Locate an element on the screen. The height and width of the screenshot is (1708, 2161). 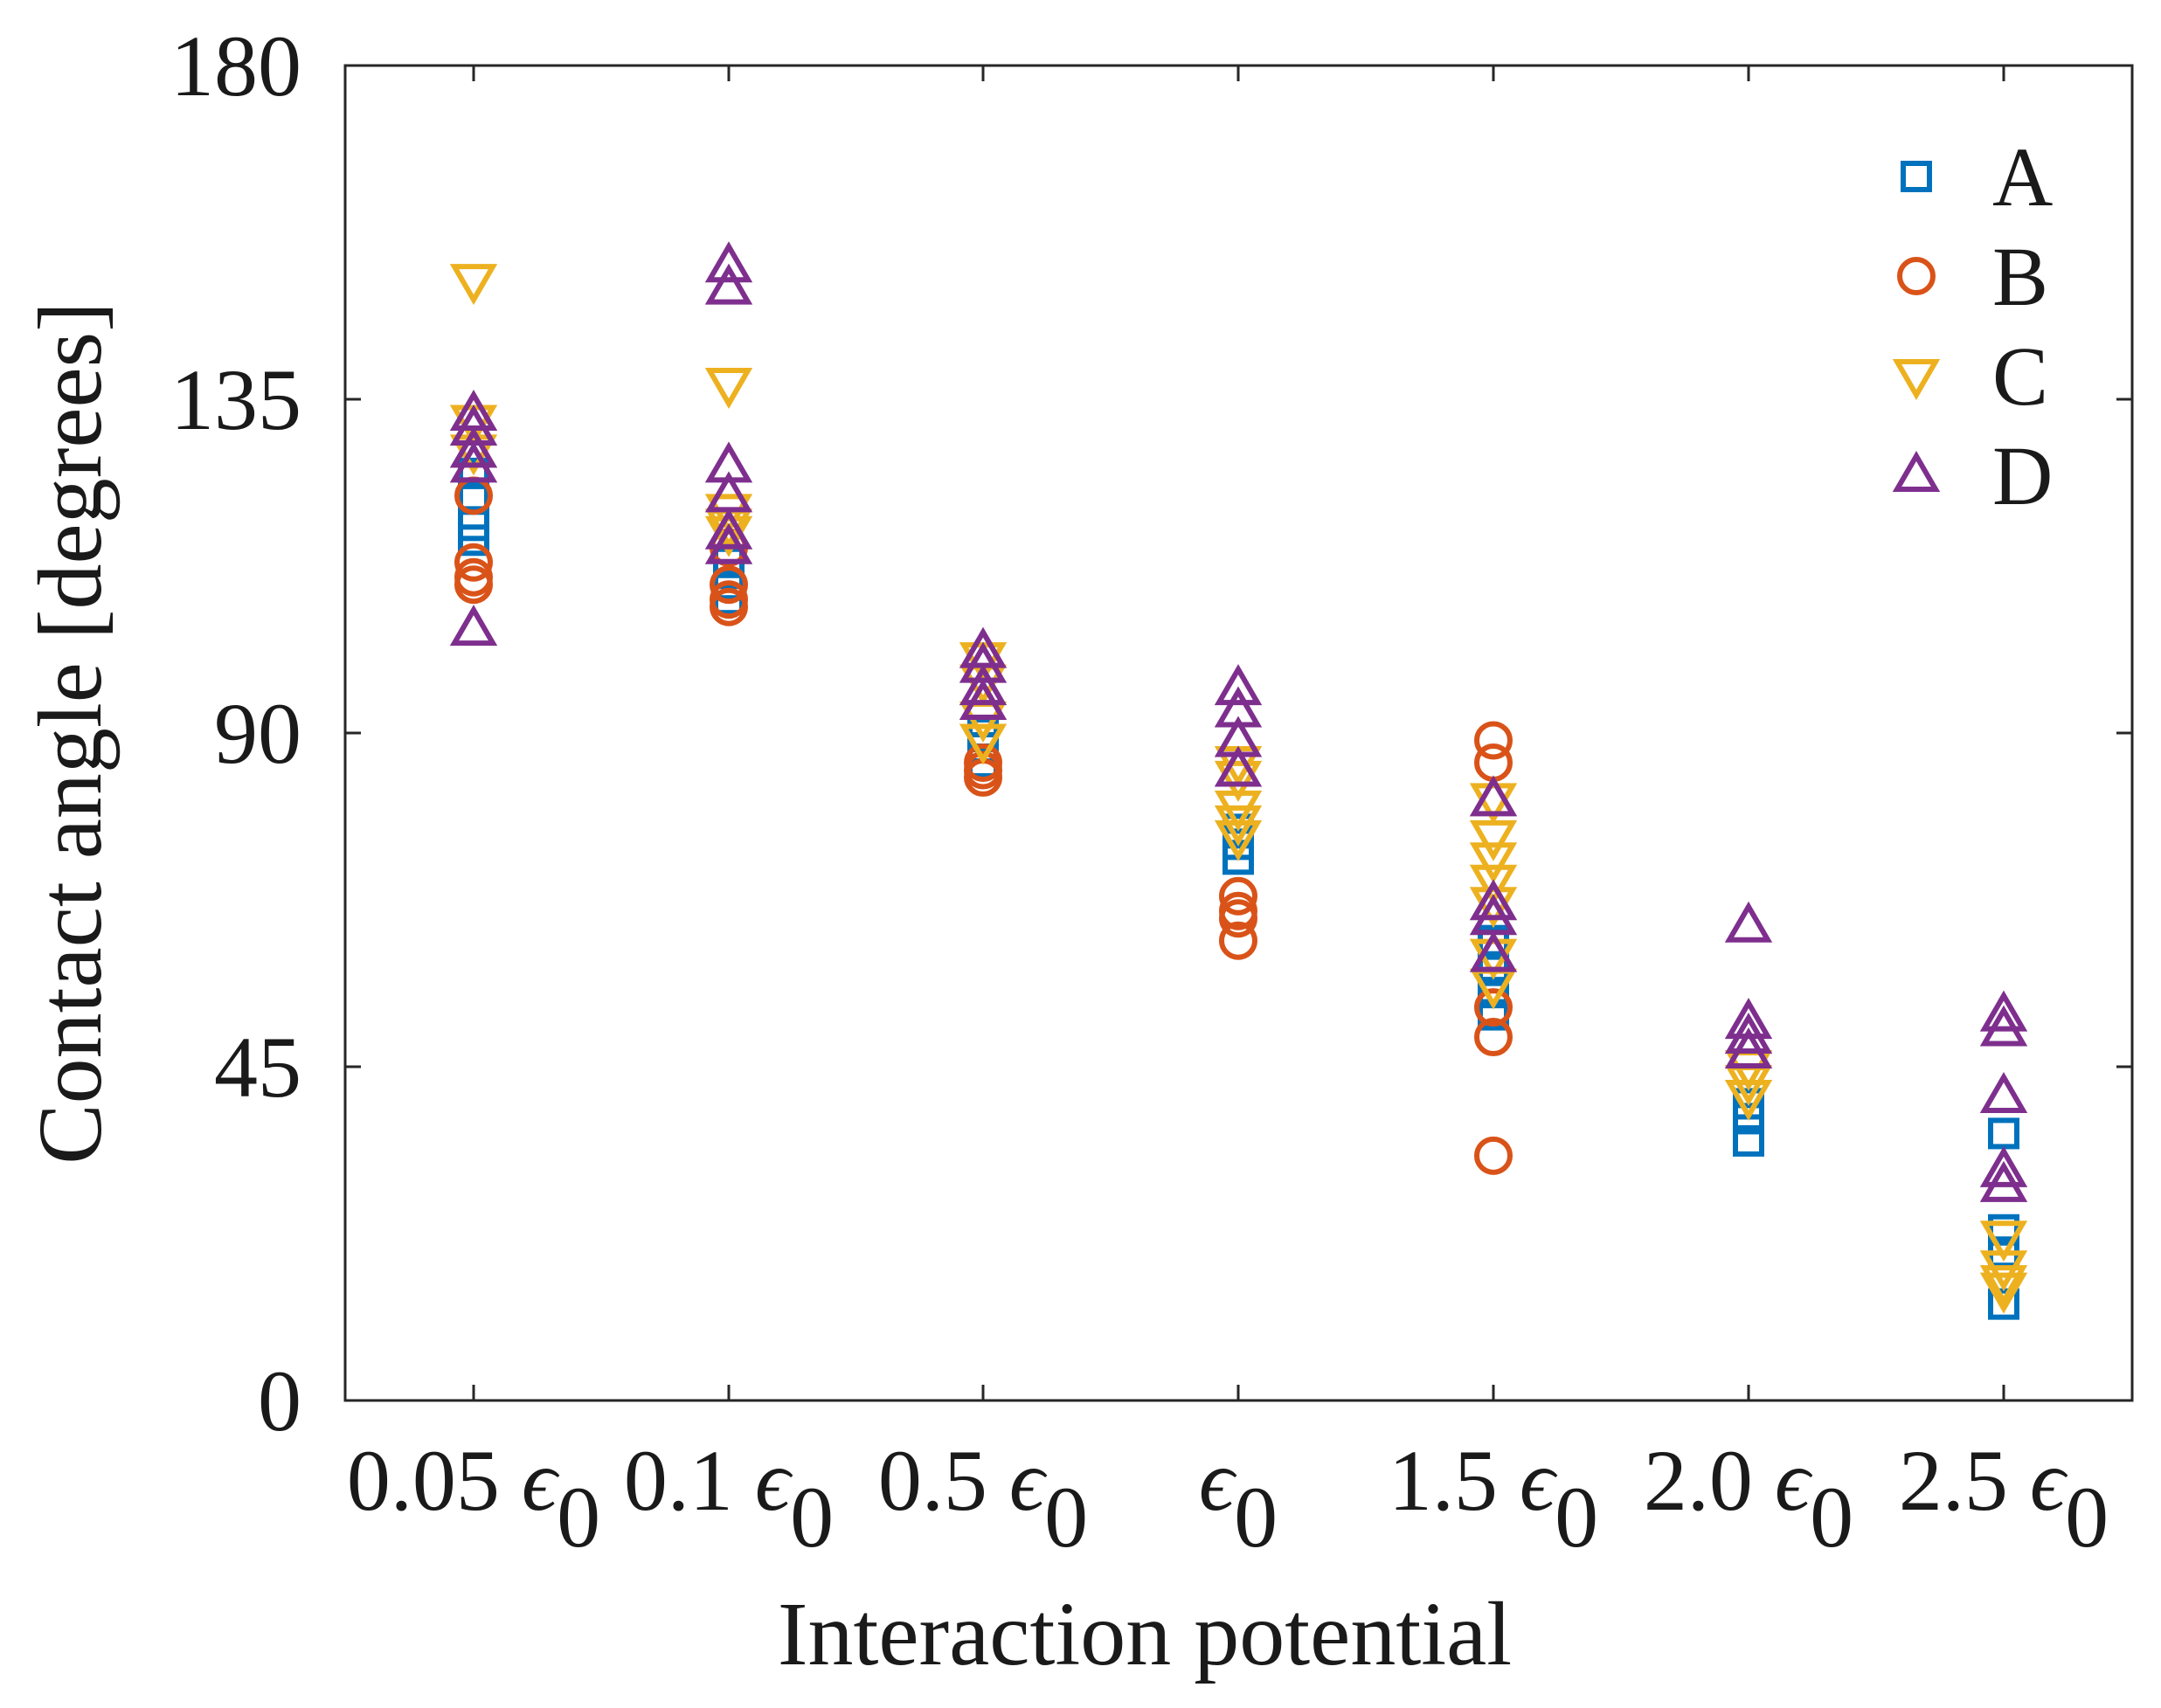
y-tick-label: 180 is located at coordinates (235, 65).